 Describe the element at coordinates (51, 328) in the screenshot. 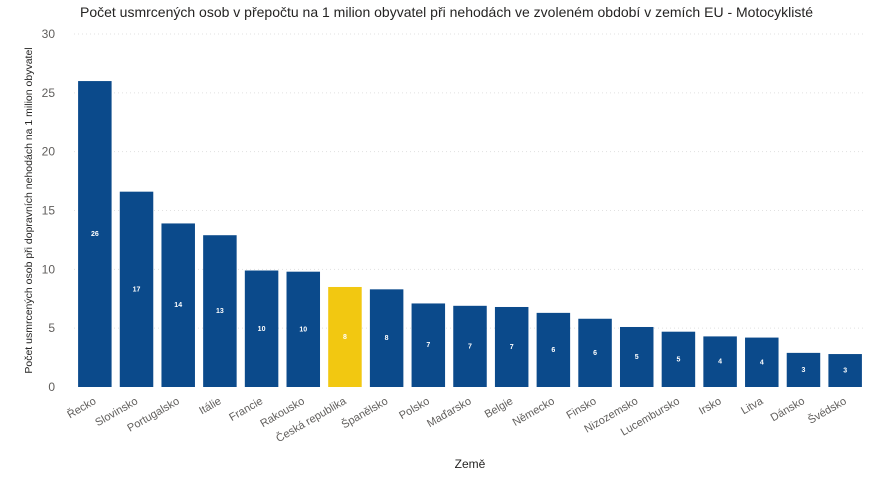

I see `y-tick-label: 5` at that location.